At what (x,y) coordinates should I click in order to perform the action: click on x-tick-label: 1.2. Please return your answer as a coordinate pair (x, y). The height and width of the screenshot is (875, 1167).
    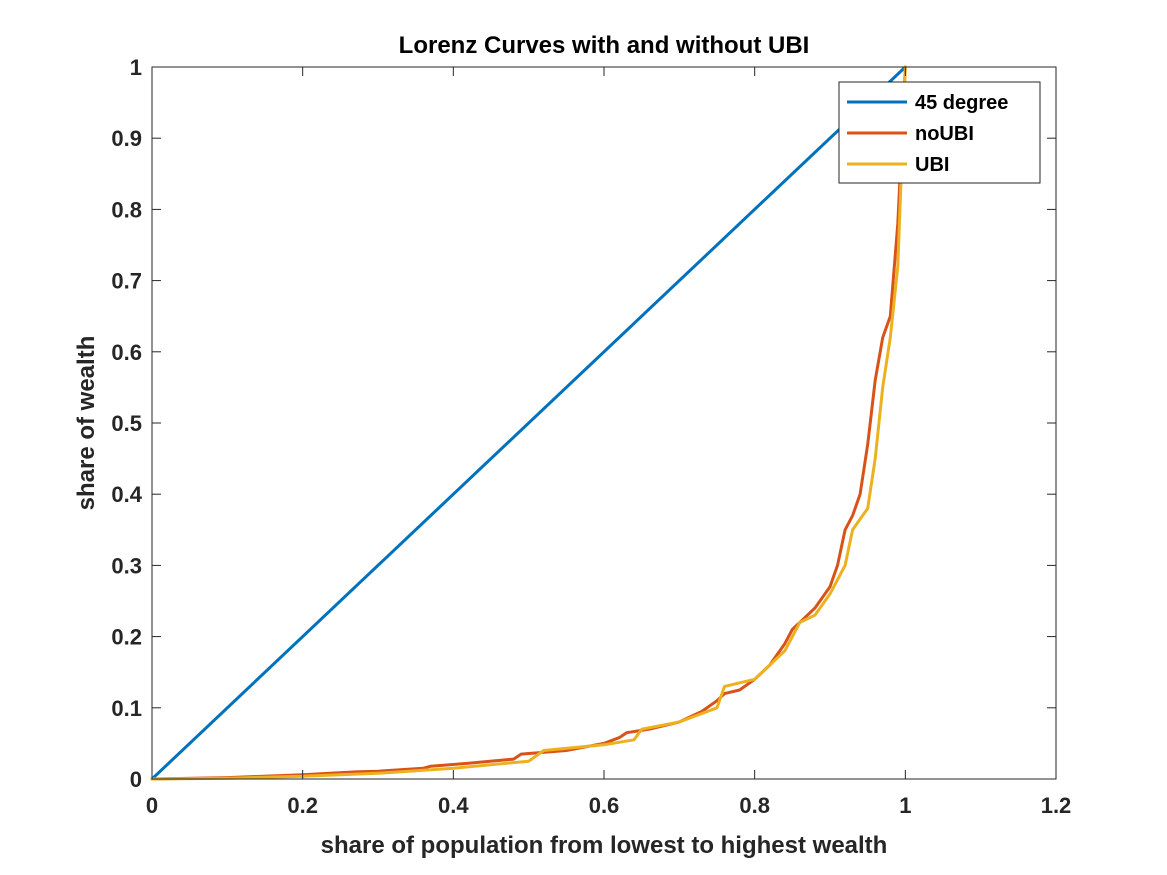
    Looking at the image, I should click on (1056, 805).